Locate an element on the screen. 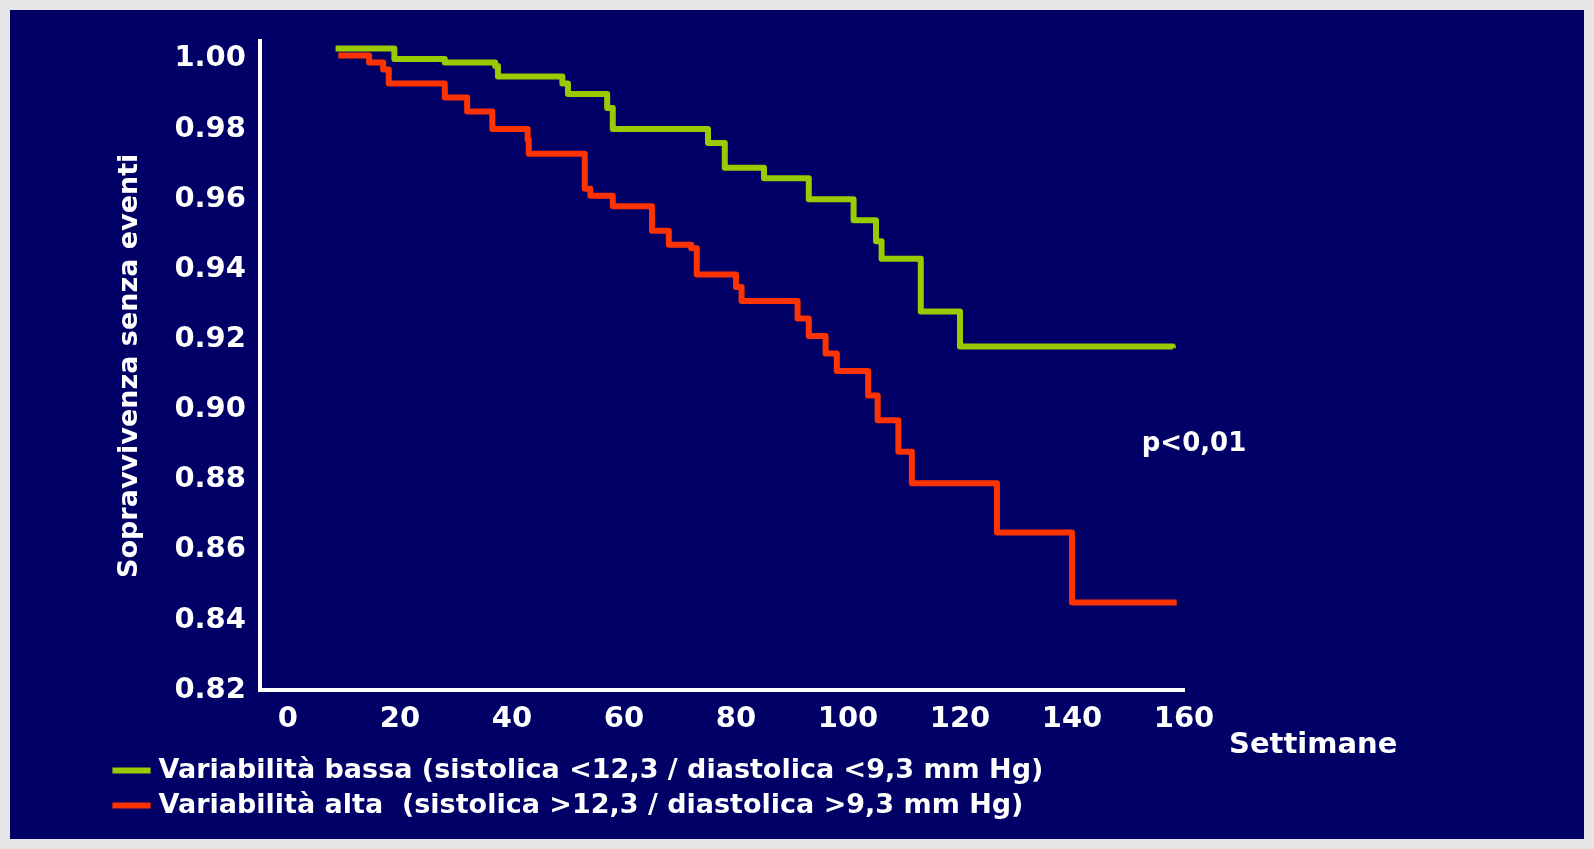 The width and height of the screenshot is (1594, 849). x-tick-label: 40 is located at coordinates (512, 717).